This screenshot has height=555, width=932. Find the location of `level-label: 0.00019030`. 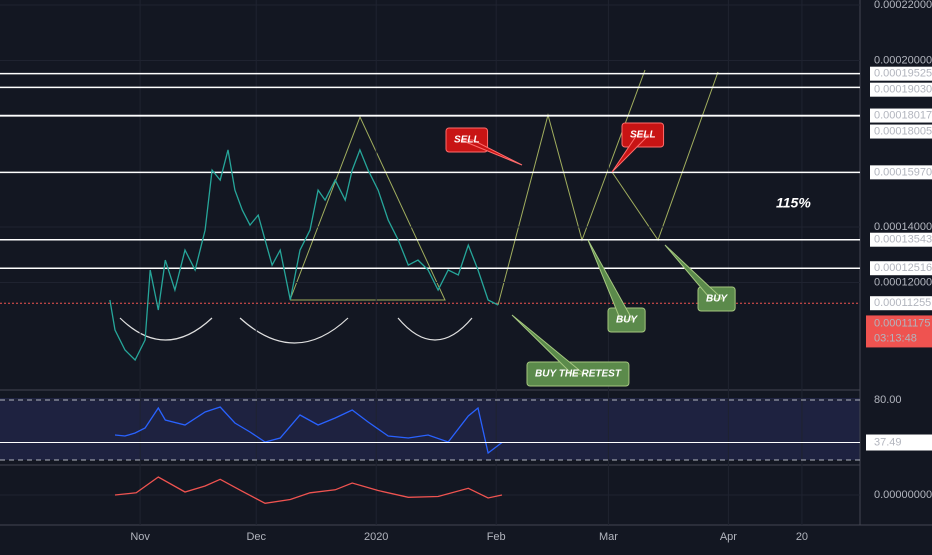

level-label: 0.00019030 is located at coordinates (903, 90).